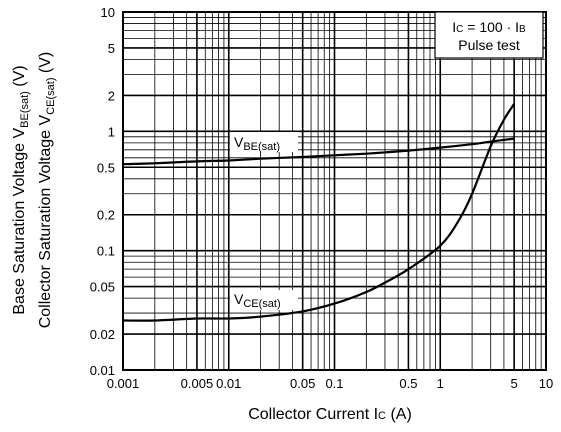  What do you see at coordinates (257, 143) in the screenshot?
I see `svg-text: VBE(sat)` at bounding box center [257, 143].